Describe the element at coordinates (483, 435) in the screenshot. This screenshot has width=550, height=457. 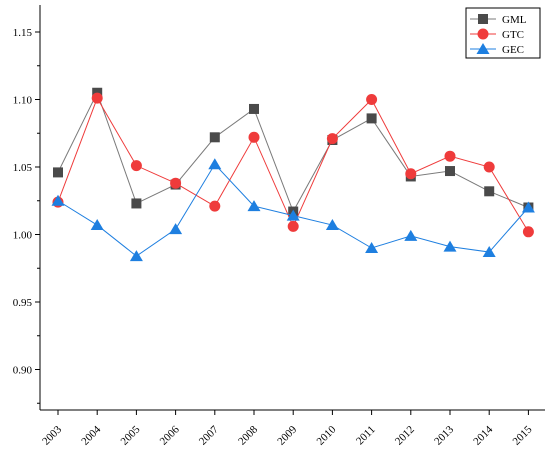
I see `x-tick-label: 2014` at that location.